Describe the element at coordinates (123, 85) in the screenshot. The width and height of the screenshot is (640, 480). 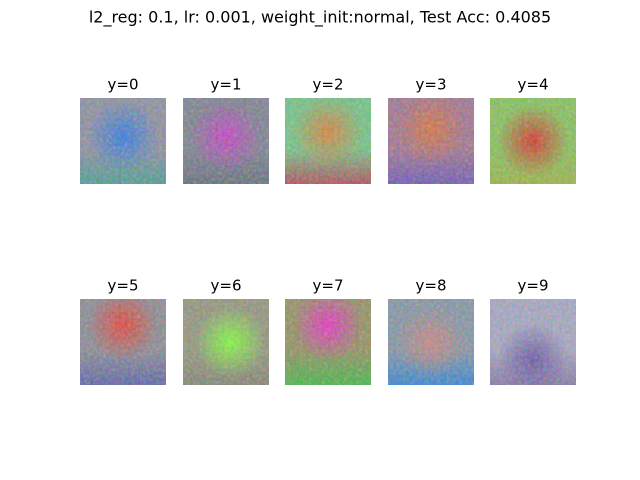
I see `panel-label: y=0` at that location.